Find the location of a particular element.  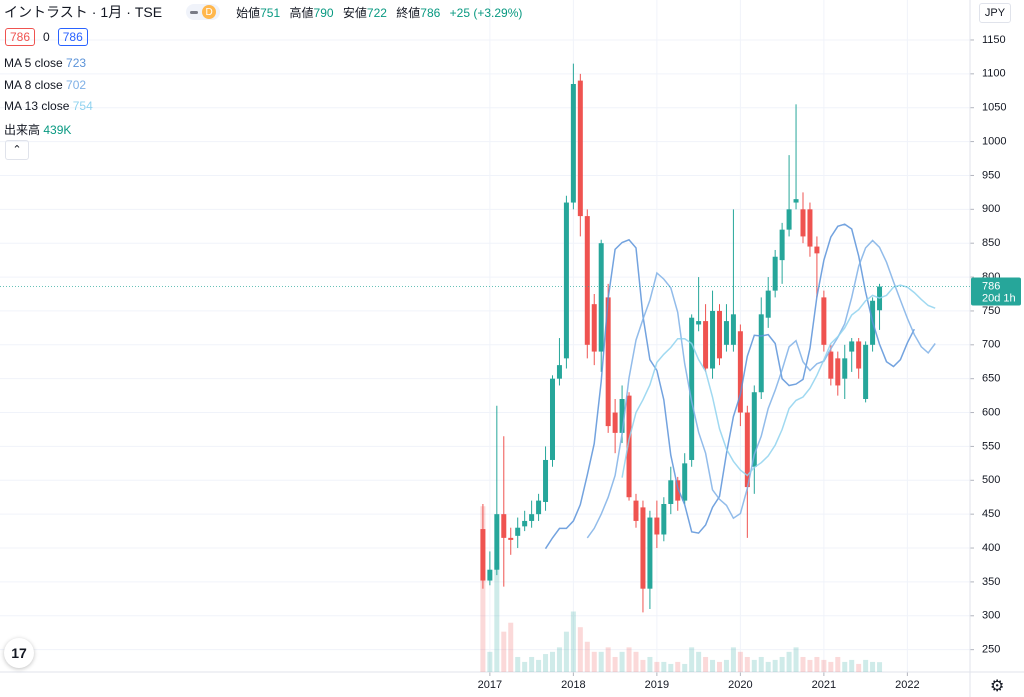

ask: 786 is located at coordinates (72, 37).